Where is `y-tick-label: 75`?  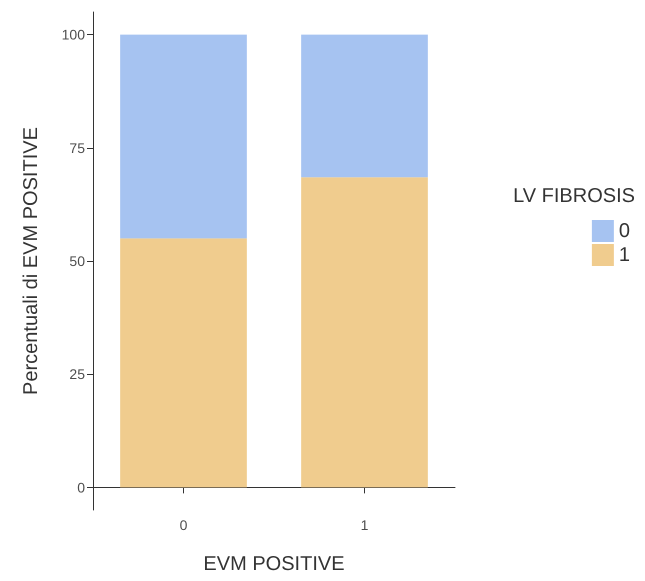 y-tick-label: 75 is located at coordinates (77, 148).